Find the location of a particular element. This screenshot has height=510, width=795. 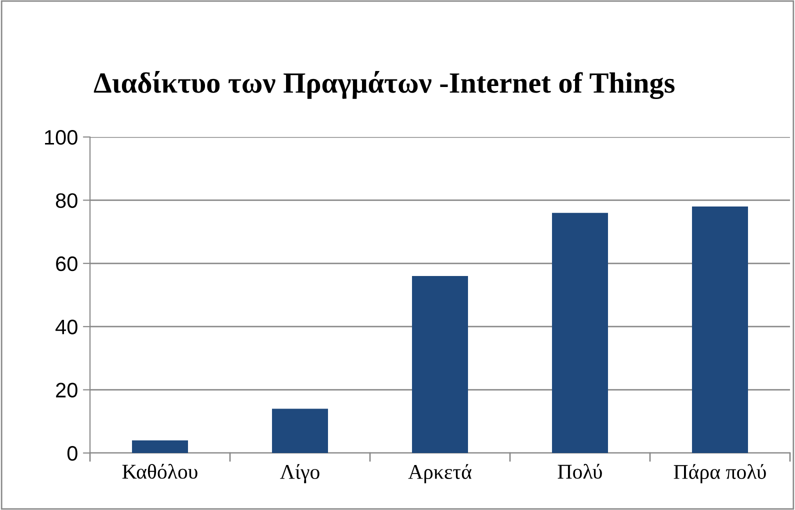

y-tick-label: 80 is located at coordinates (67, 200).